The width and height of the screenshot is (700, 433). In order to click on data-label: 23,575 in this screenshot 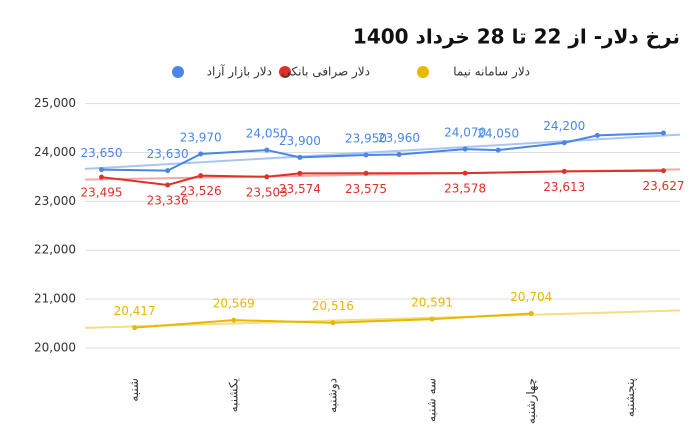, I will do `click(366, 189)`.